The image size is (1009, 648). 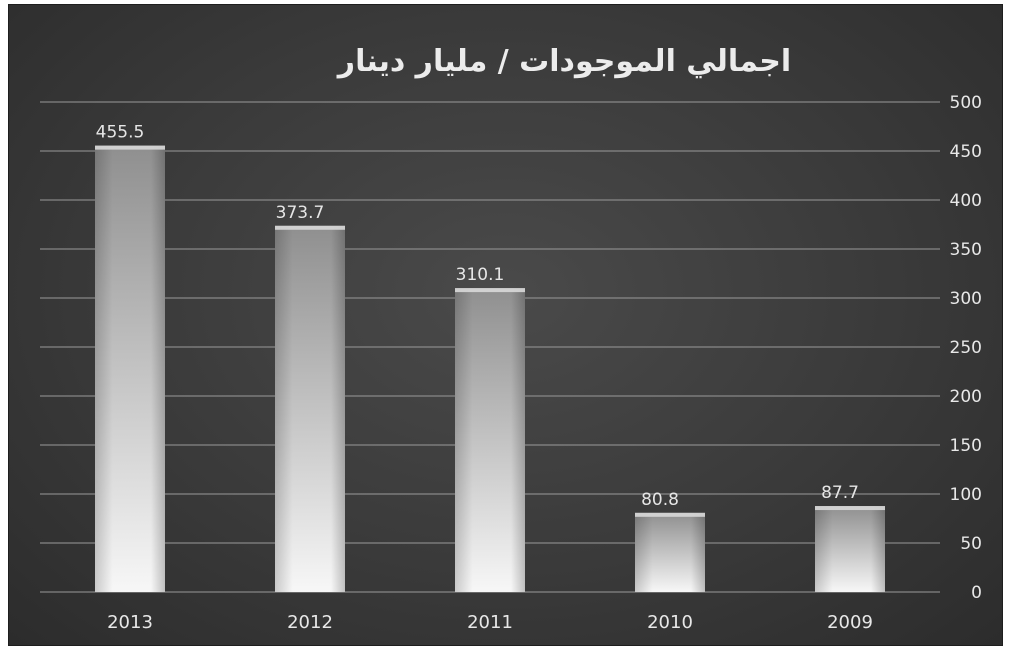 I want to click on y-axis: 0 50 100 150 200 250 300 350 400 450 500, so click(x=966, y=348).